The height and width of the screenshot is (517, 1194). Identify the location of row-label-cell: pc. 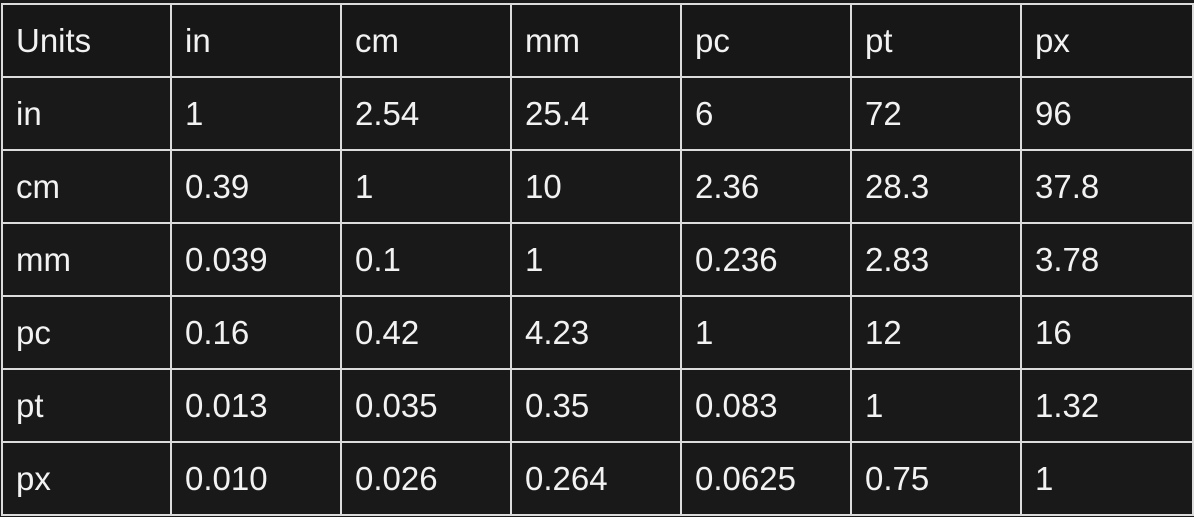
(86, 332).